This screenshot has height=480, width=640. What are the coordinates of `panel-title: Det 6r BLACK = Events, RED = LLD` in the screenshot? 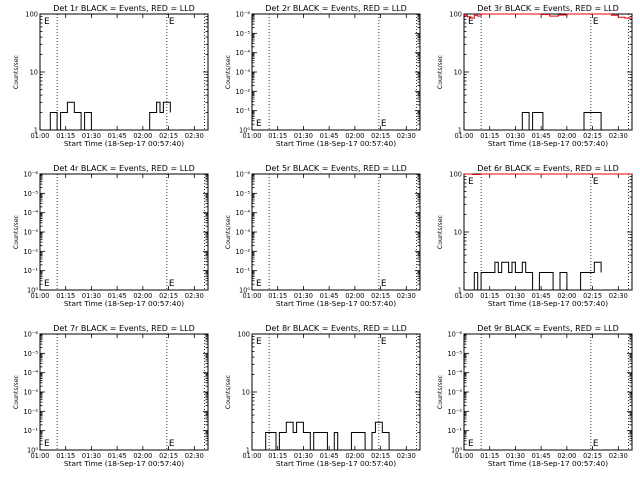 It's located at (548, 168).